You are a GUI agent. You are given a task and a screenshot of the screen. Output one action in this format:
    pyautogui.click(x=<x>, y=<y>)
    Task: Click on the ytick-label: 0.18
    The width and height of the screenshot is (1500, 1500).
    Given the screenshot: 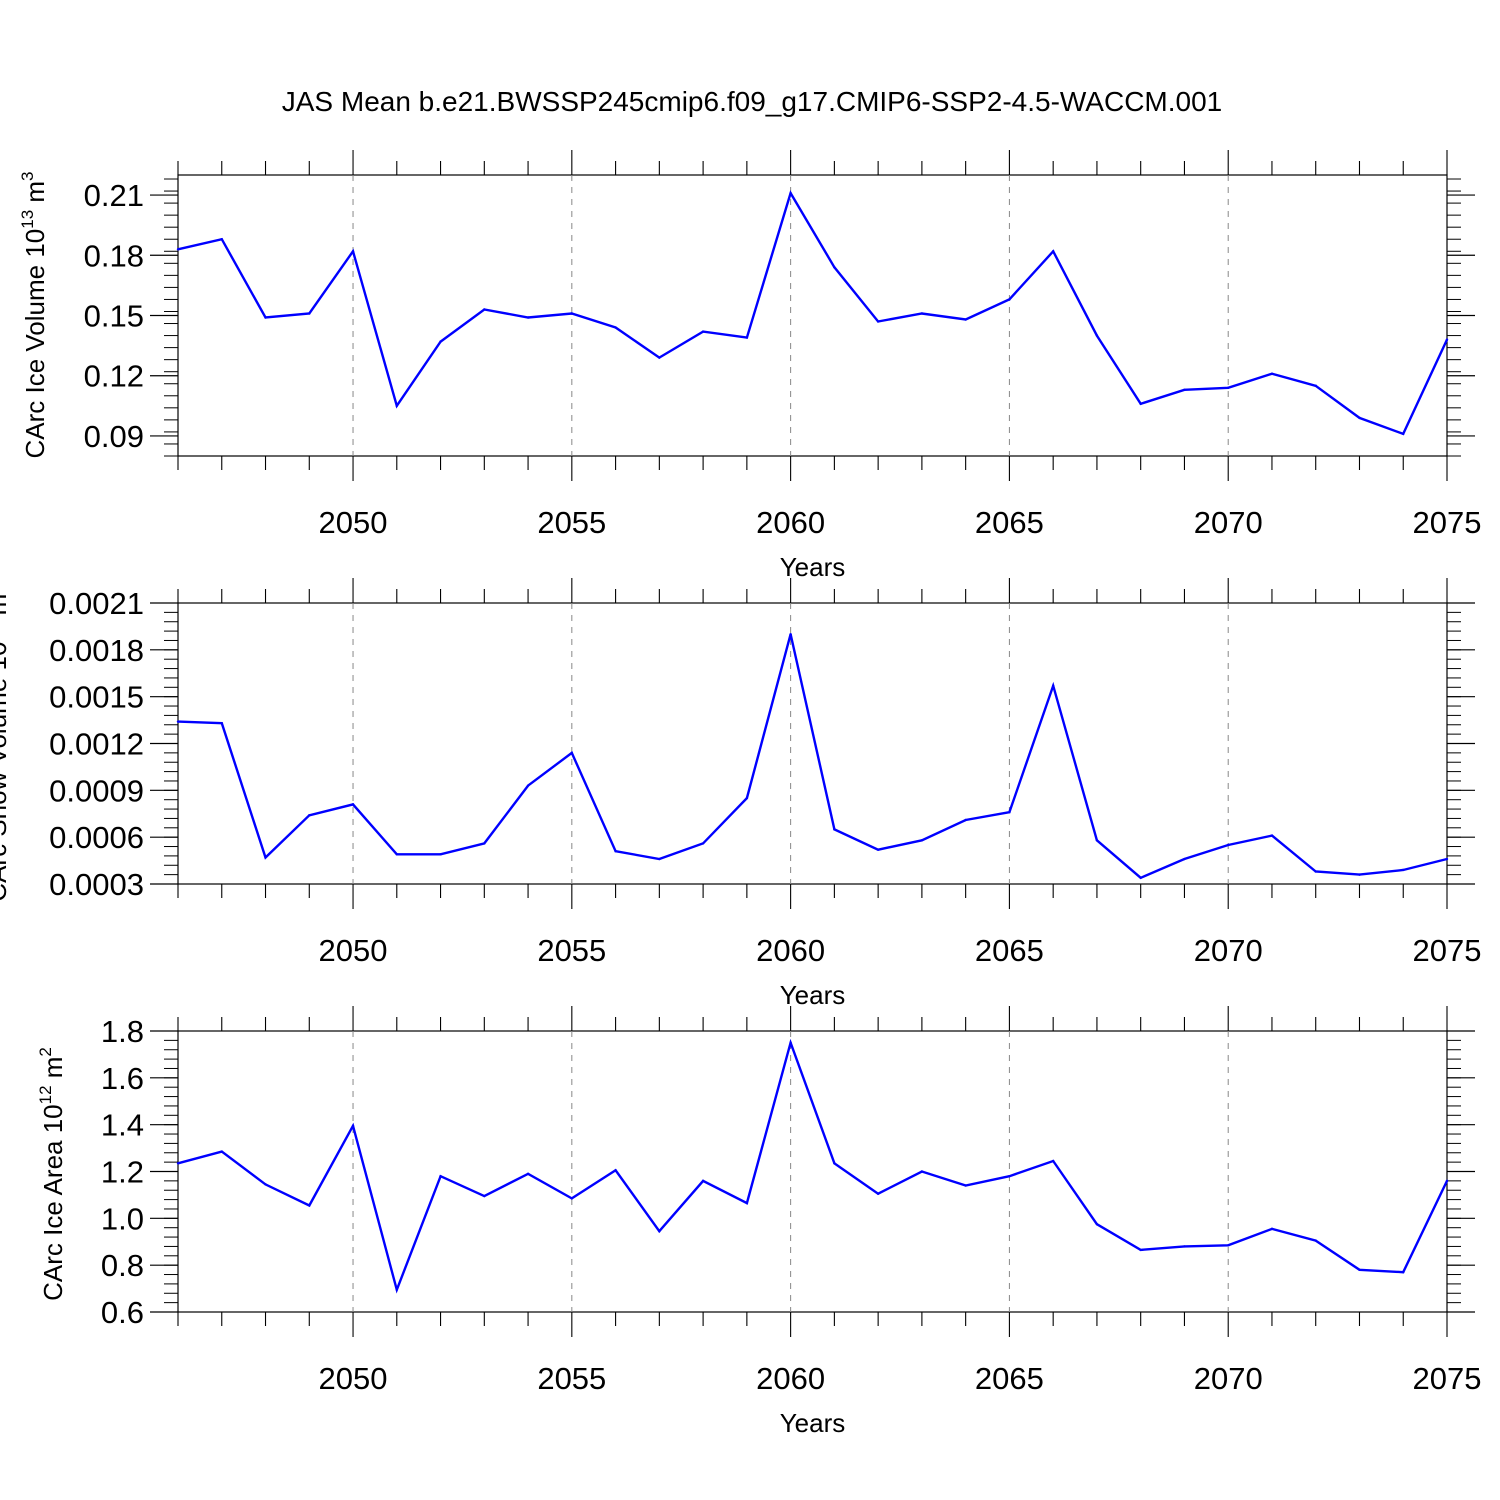 What is the action you would take?
    pyautogui.click(x=114, y=255)
    